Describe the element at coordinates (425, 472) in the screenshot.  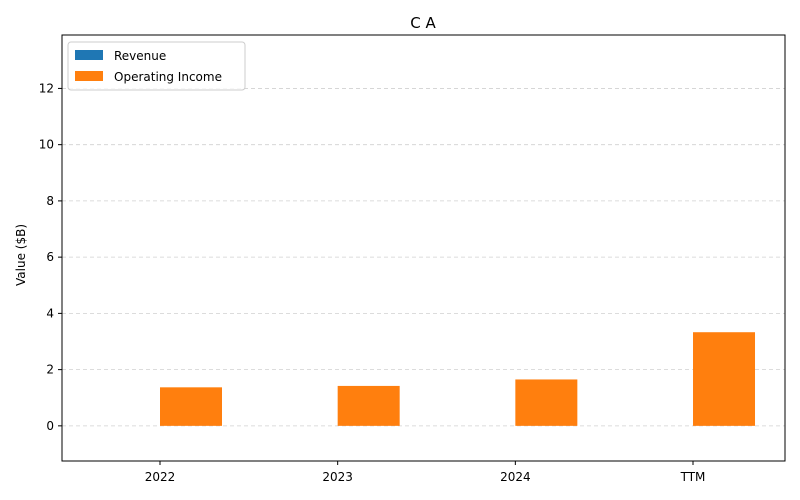
I see `x-axis-ticks: 2022 2023 2024 TTM` at that location.